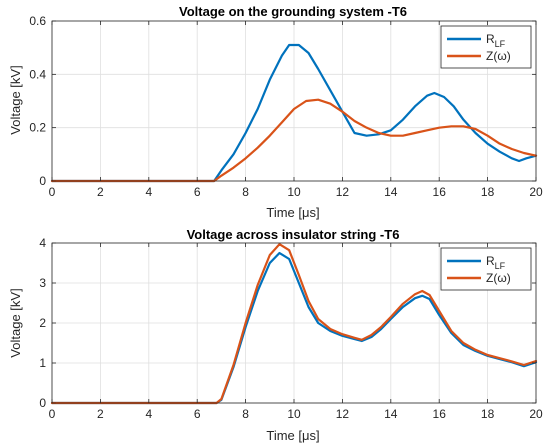  What do you see at coordinates (293, 11) in the screenshot?
I see `chart-title: Voltage on the grounding system -T6` at bounding box center [293, 11].